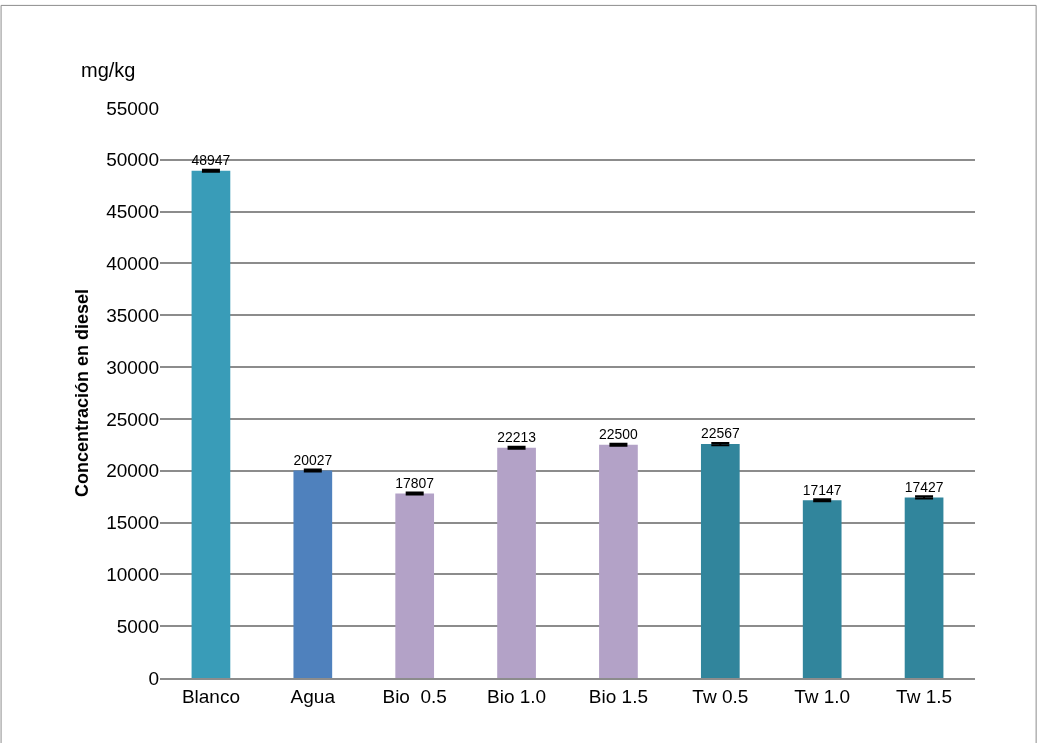  What do you see at coordinates (132, 212) in the screenshot?
I see `y-tick-label: 45000` at bounding box center [132, 212].